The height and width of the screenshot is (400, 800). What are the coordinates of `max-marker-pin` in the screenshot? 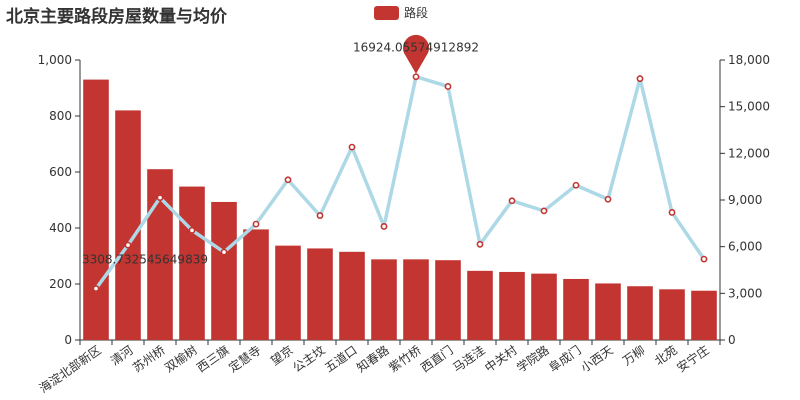 It's located at (416, 54).